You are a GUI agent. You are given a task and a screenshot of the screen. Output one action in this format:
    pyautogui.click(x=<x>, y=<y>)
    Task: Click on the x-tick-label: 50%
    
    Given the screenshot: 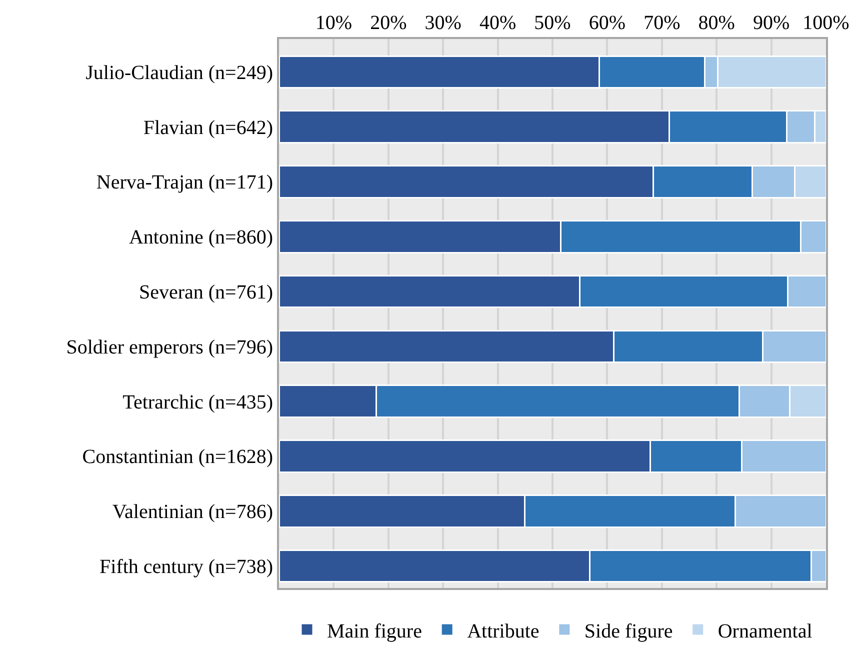 What is the action you would take?
    pyautogui.click(x=552, y=23)
    